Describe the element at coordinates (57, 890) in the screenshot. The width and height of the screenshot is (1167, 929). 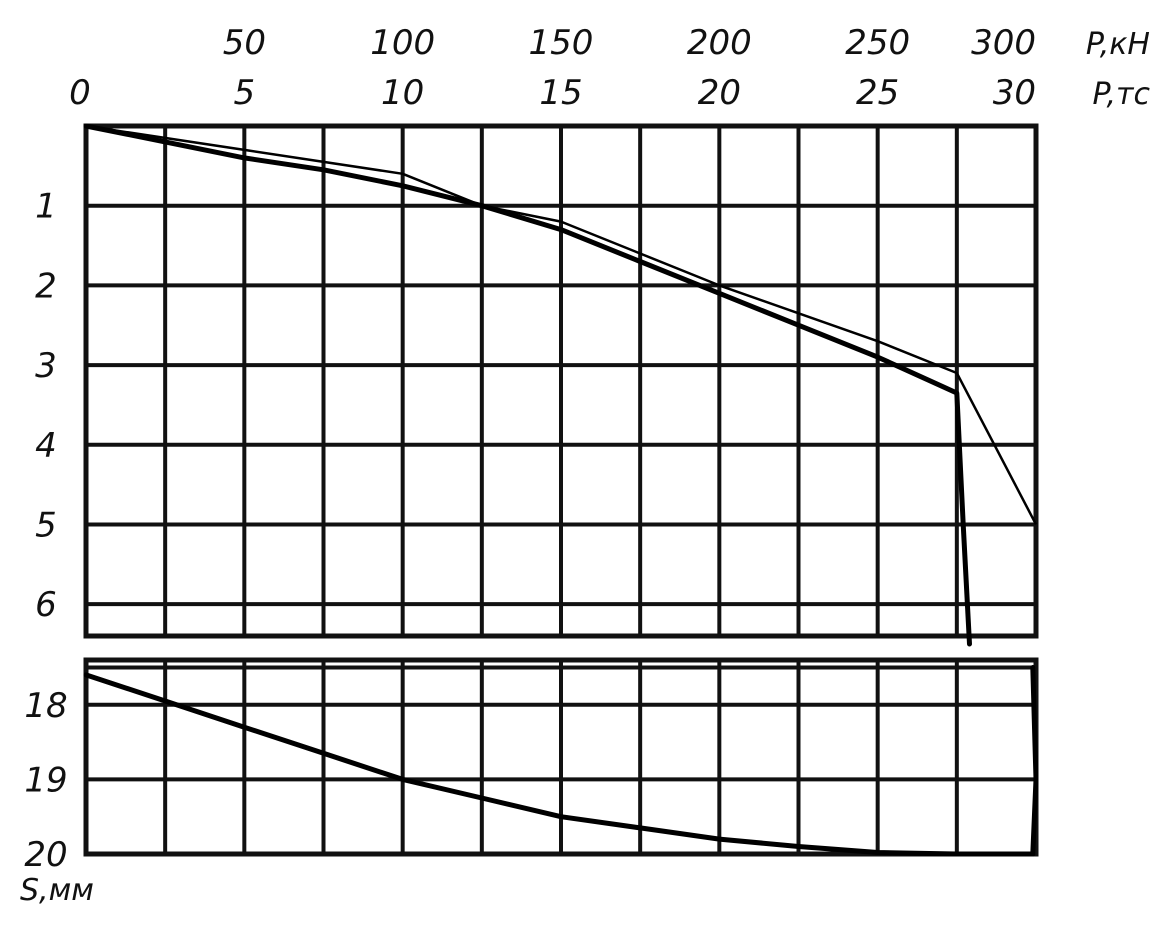
I see `y-axis-label: S,мм` at that location.